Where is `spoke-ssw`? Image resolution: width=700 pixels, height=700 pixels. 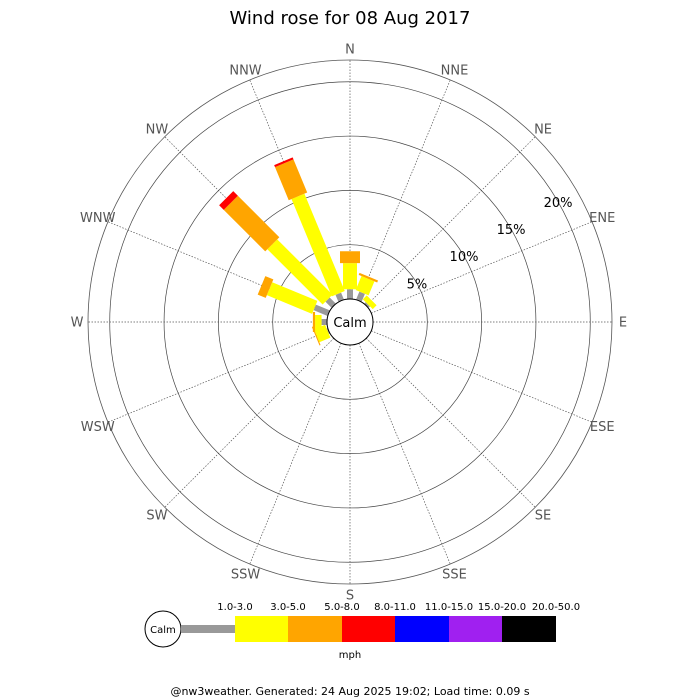 spoke-ssw is located at coordinates (295, 454).